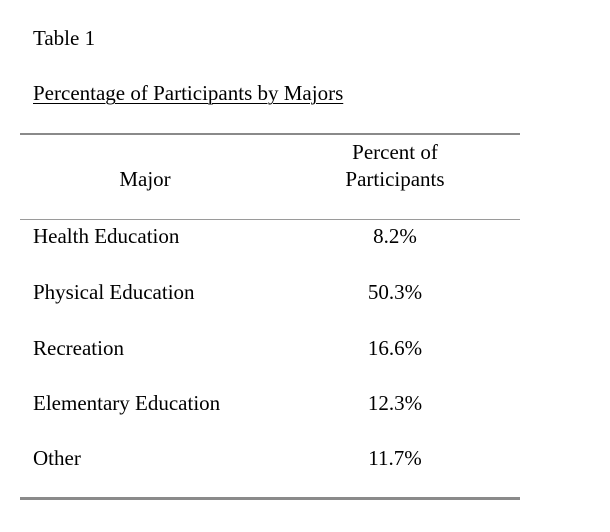 The image size is (610, 532). What do you see at coordinates (78, 348) in the screenshot?
I see `cell-major: Recreation` at bounding box center [78, 348].